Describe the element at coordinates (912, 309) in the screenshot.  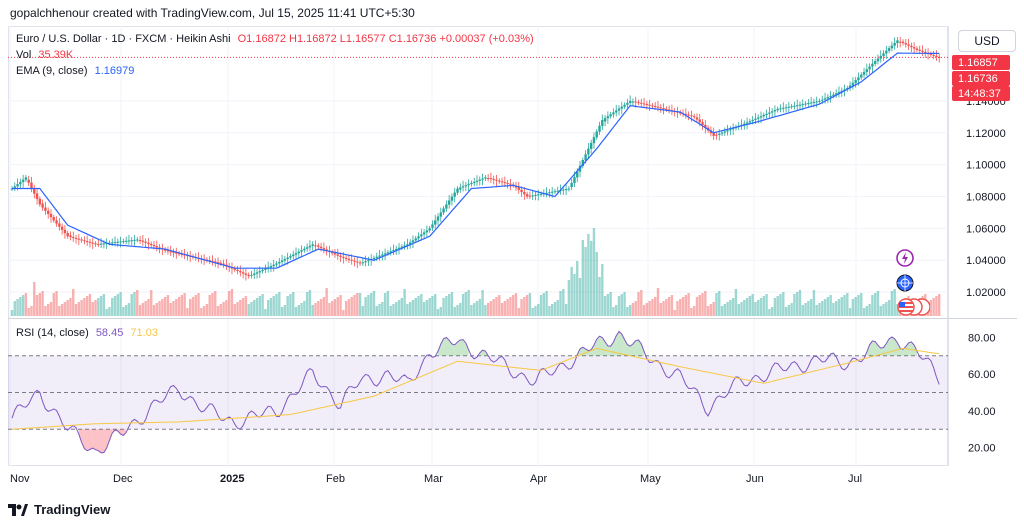
I see `us-flag-icon` at that location.